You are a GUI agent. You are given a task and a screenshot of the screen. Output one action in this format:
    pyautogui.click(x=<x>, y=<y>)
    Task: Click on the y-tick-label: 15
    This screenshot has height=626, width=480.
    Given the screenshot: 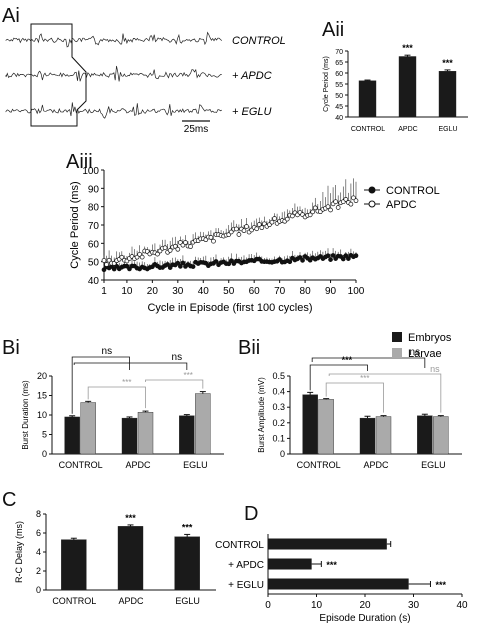 What is the action you would take?
    pyautogui.click(x=42, y=396)
    